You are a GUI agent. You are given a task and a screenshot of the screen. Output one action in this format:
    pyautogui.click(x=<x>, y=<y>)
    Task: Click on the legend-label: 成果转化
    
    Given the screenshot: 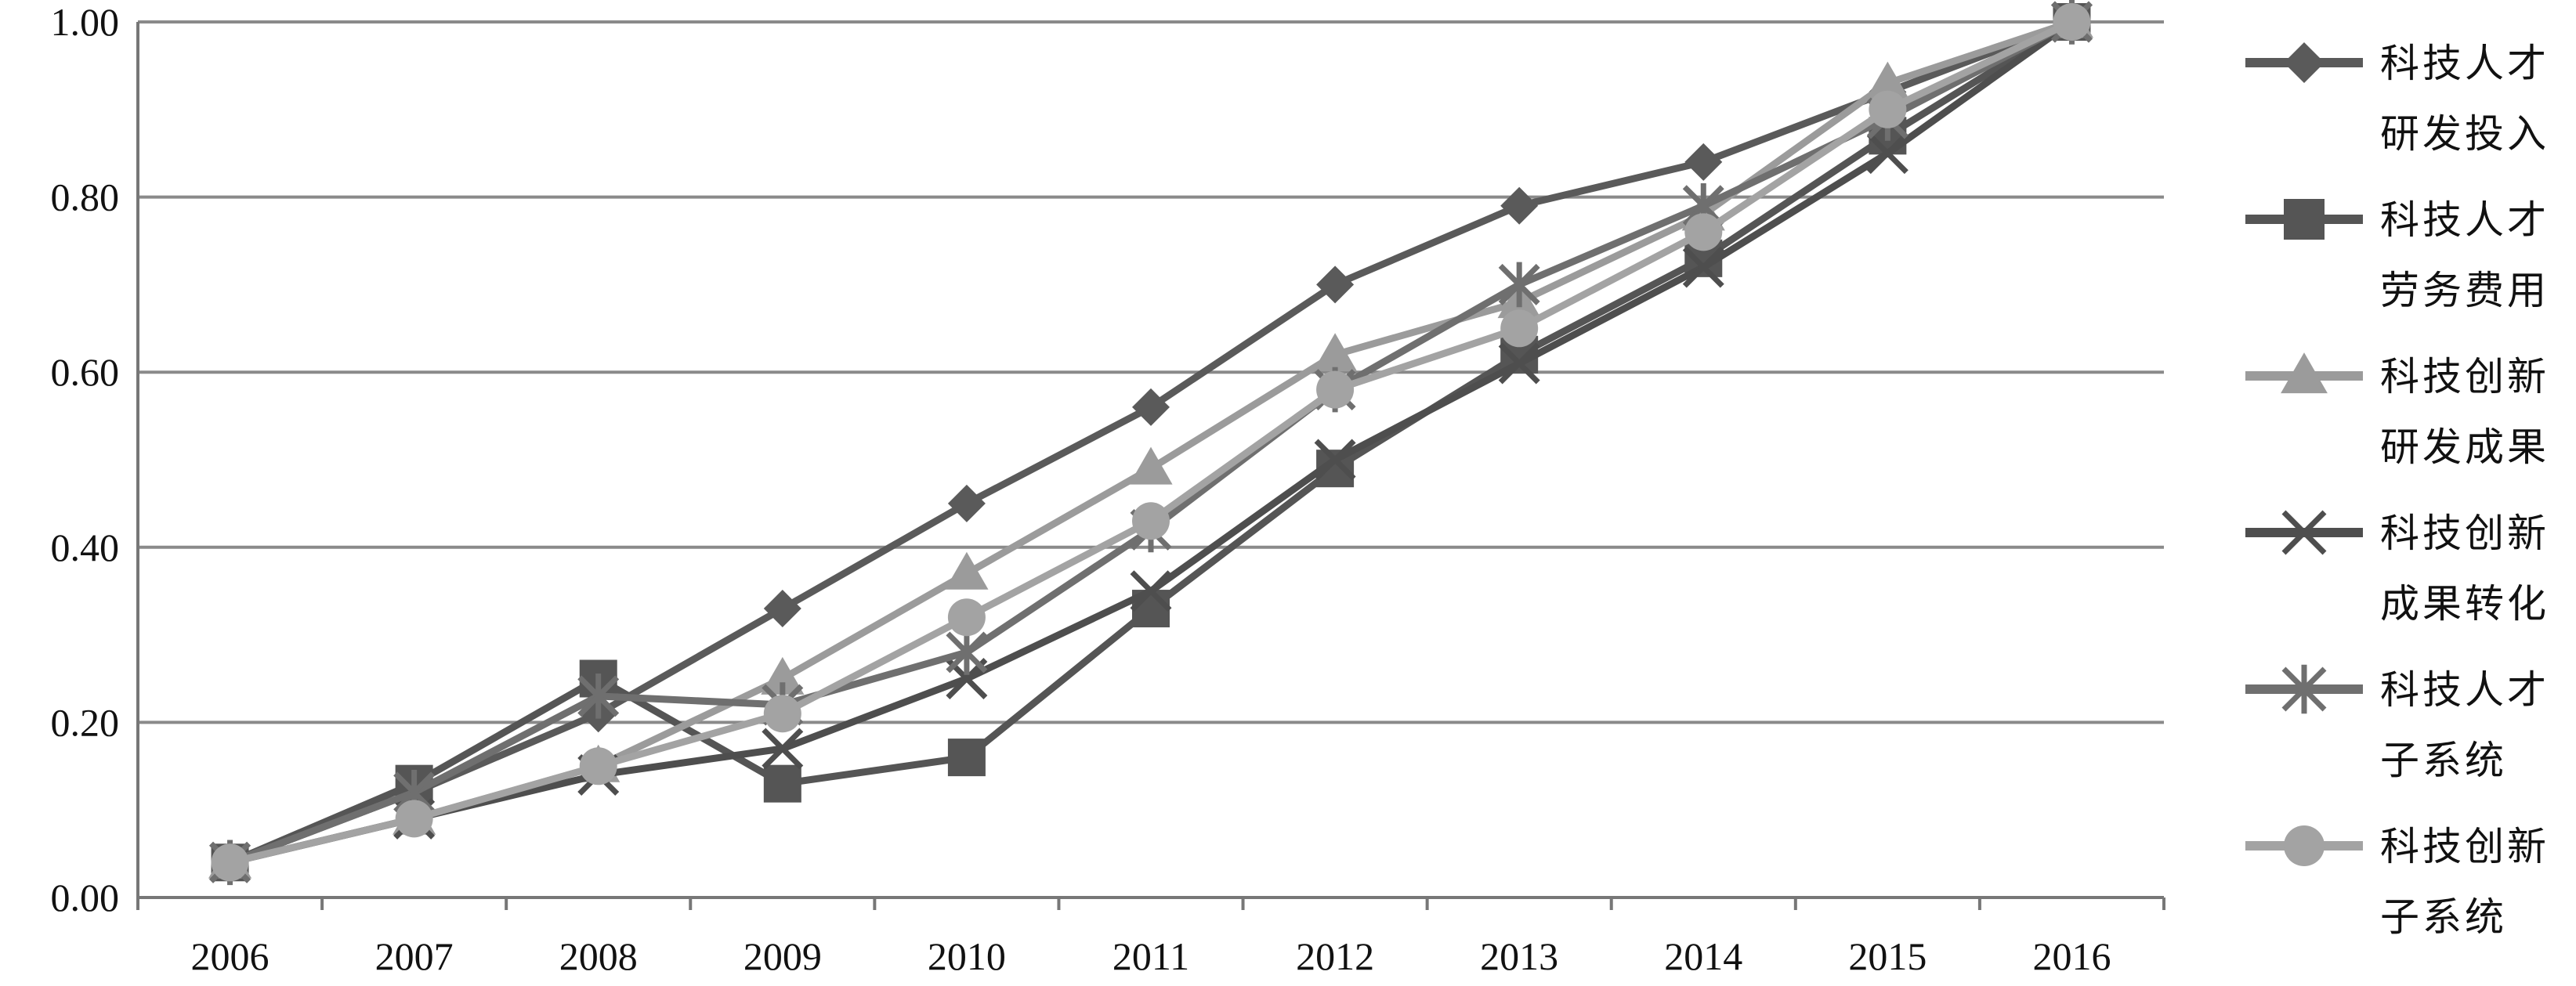 What is the action you would take?
    pyautogui.click(x=2465, y=604)
    